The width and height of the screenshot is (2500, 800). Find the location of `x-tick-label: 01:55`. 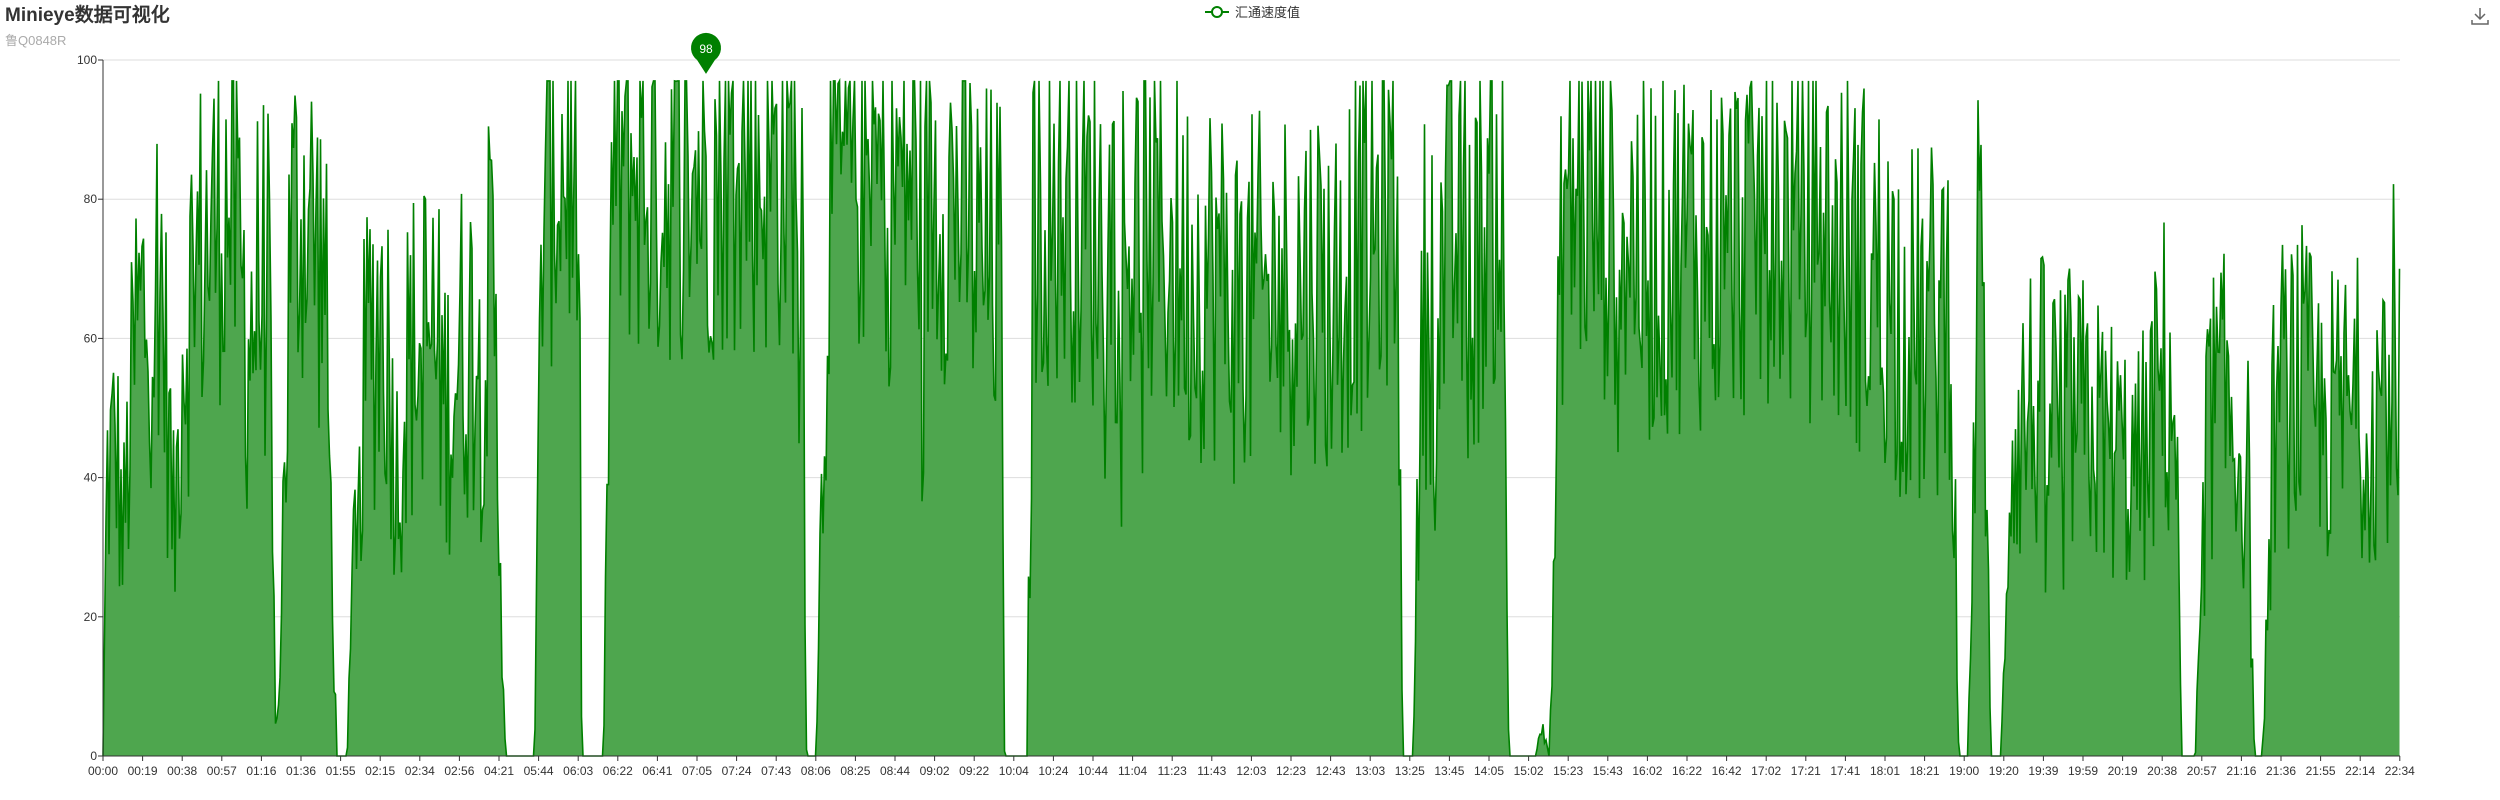

x-tick-label: 01:55 is located at coordinates (341, 771).